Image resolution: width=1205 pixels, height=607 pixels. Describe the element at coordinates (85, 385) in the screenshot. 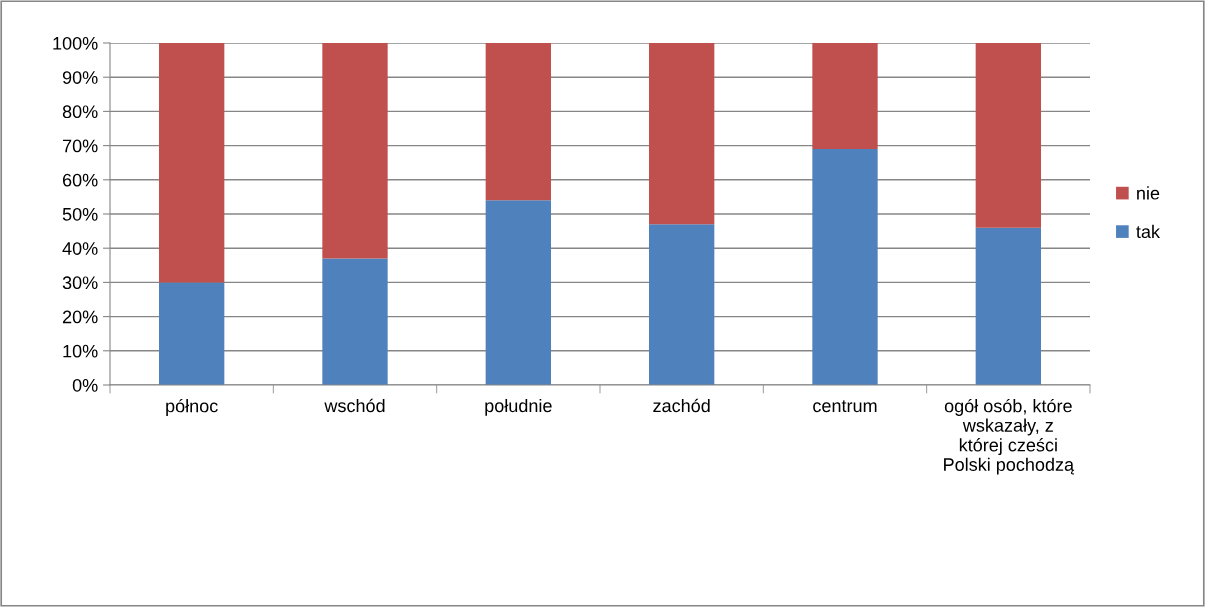

I see `y-tick-label: 0%` at that location.